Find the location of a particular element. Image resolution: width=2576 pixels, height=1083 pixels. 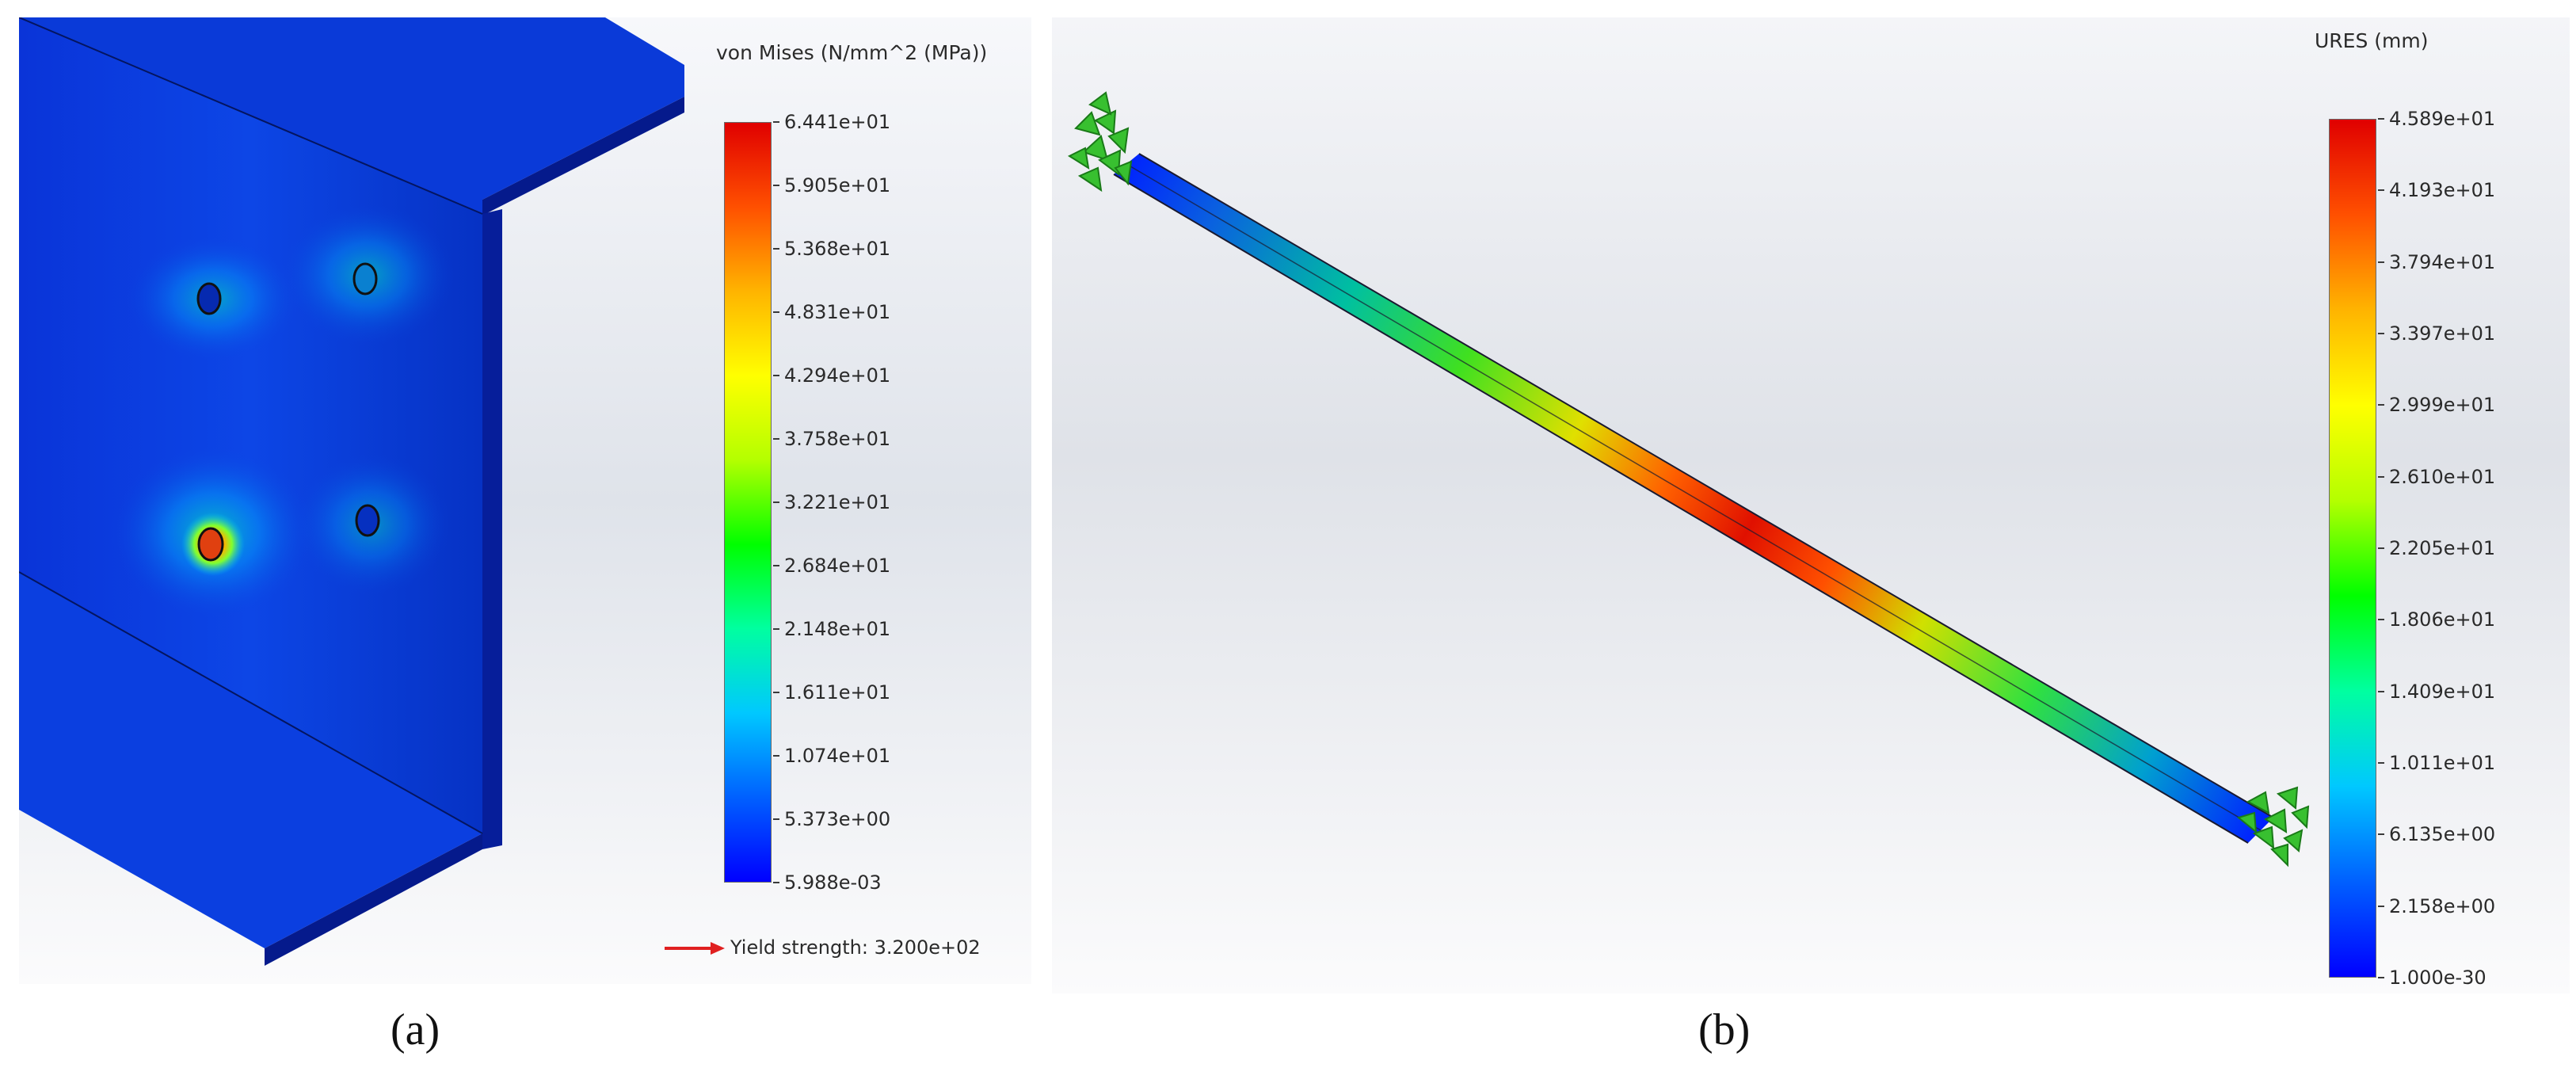

colorbar-tick-label: 1.806e+01 is located at coordinates (2443, 619).